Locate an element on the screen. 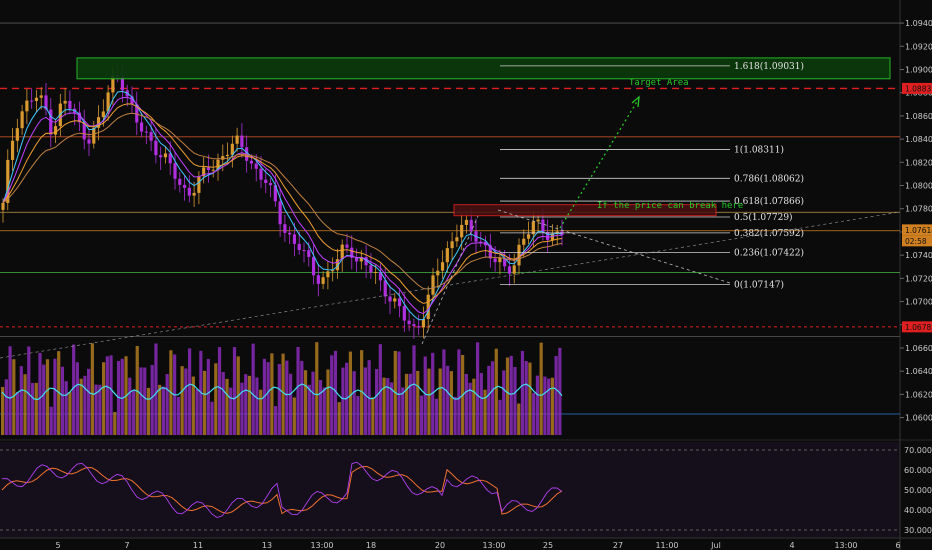 The width and height of the screenshot is (932, 550). time-tick-label: Jul is located at coordinates (715, 545).